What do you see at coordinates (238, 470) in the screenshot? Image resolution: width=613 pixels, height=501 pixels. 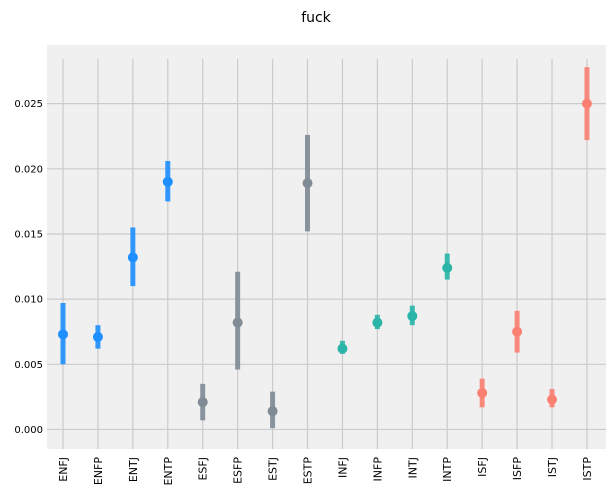 I see `x-tick-label: ESFP` at bounding box center [238, 470].